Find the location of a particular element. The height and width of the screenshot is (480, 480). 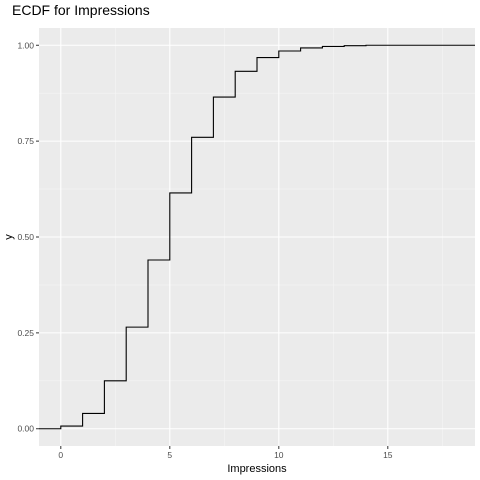

y-tick-label: 0.25 is located at coordinates (25, 333).